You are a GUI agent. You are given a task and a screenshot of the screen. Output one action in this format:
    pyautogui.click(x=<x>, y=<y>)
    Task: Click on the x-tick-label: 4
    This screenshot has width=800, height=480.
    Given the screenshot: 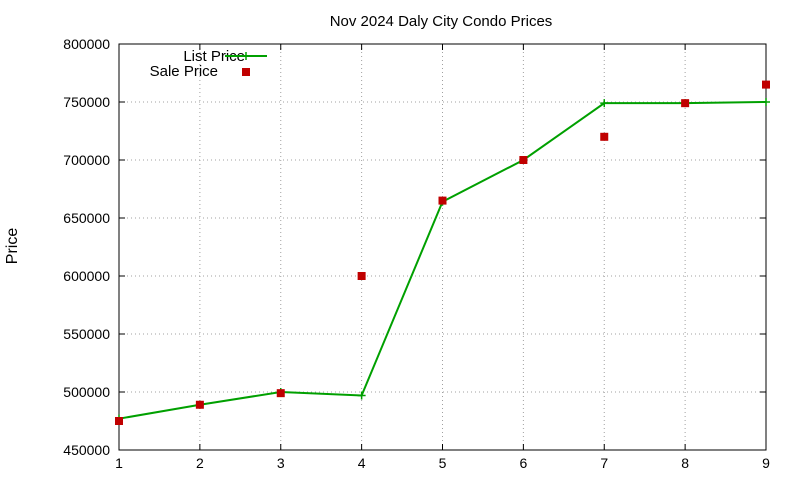 What is the action you would take?
    pyautogui.click(x=362, y=463)
    